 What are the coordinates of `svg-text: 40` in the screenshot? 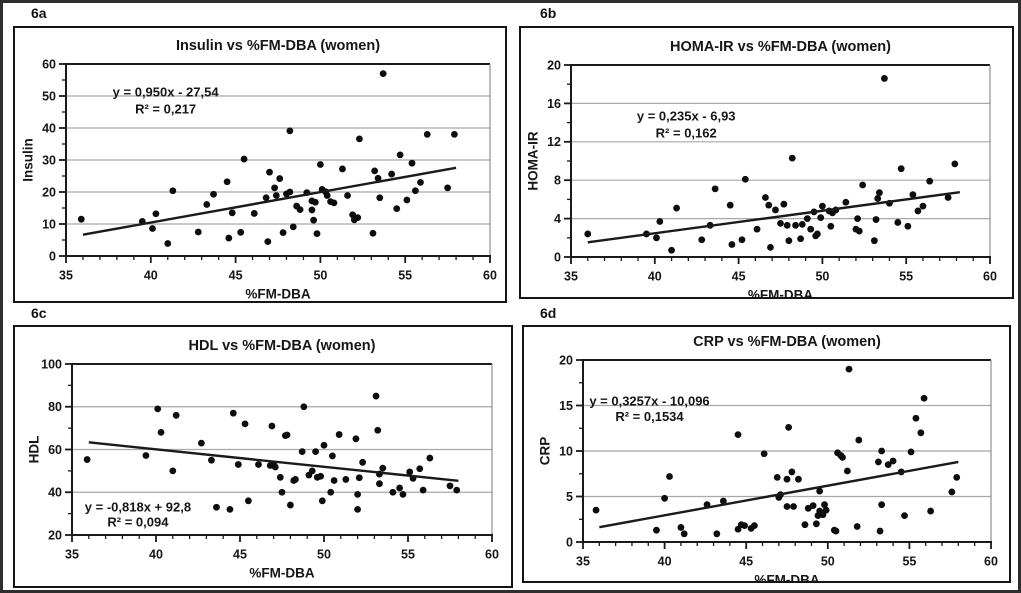 It's located at (49, 128).